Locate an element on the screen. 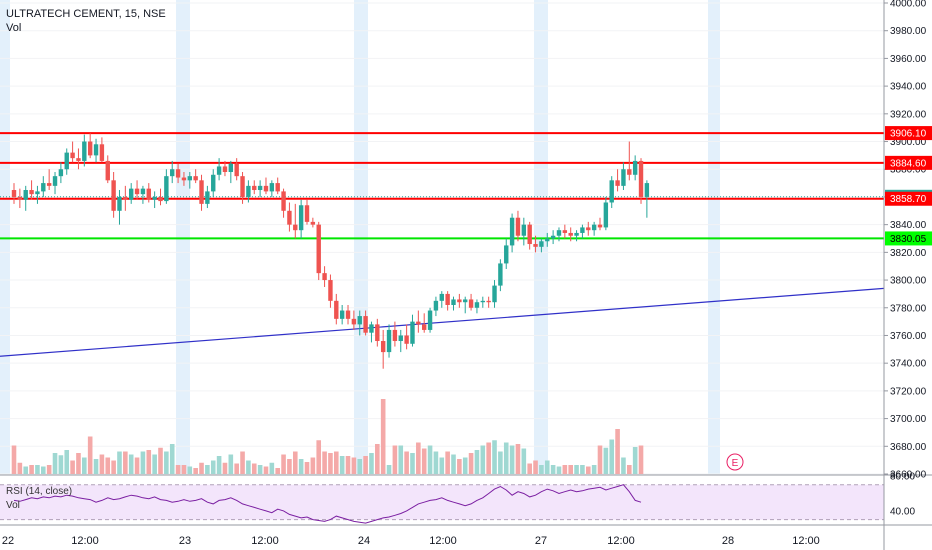  rsi-tick-label: 40.00 is located at coordinates (902, 511).